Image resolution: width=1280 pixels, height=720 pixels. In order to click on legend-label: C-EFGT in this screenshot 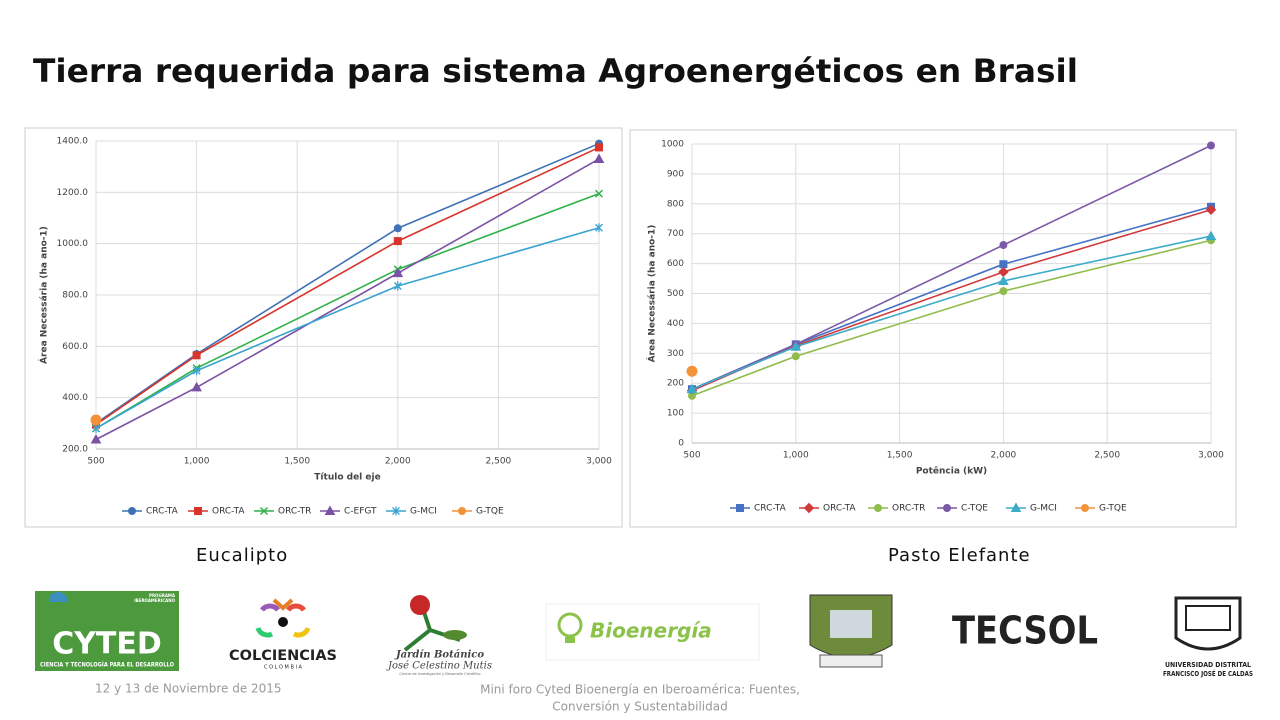, I will do `click(360, 512)`.